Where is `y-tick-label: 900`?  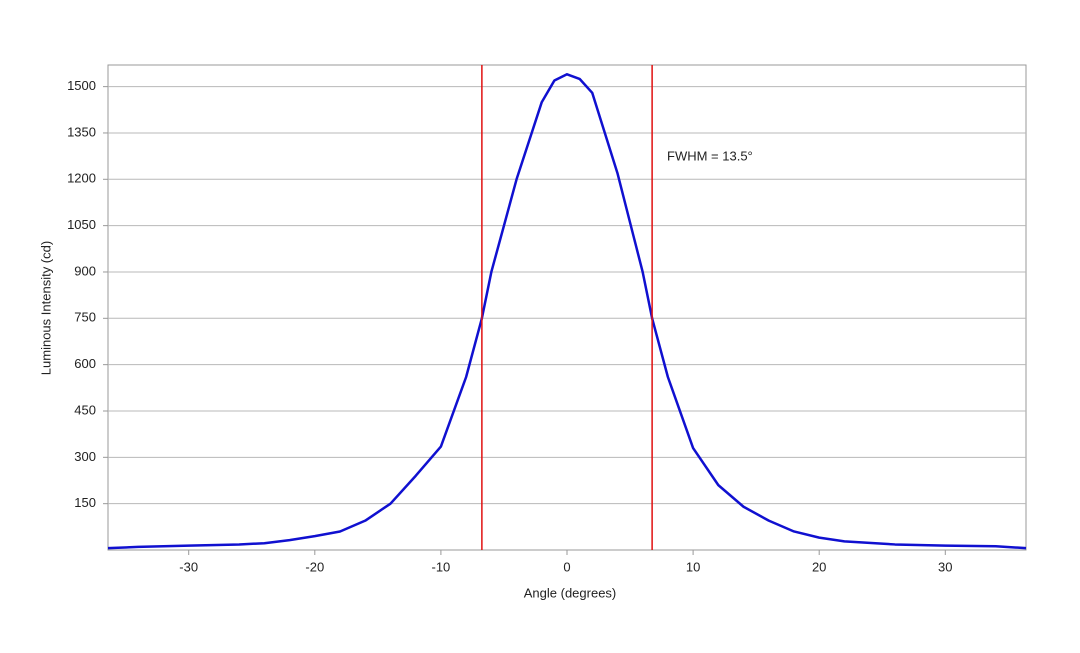 y-tick-label: 900 is located at coordinates (85, 270).